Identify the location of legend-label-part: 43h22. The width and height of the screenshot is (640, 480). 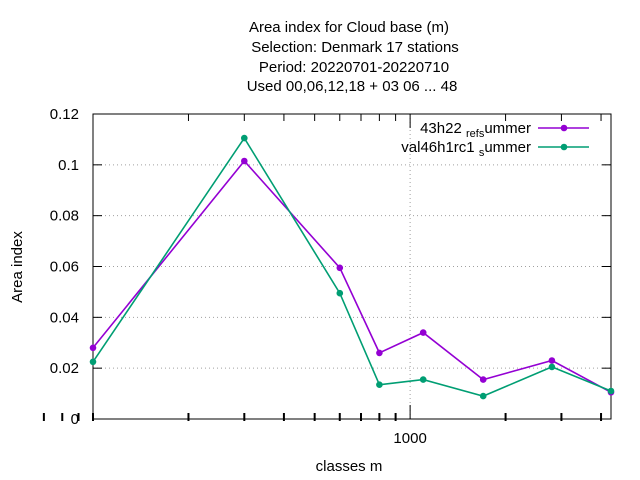
(443, 128).